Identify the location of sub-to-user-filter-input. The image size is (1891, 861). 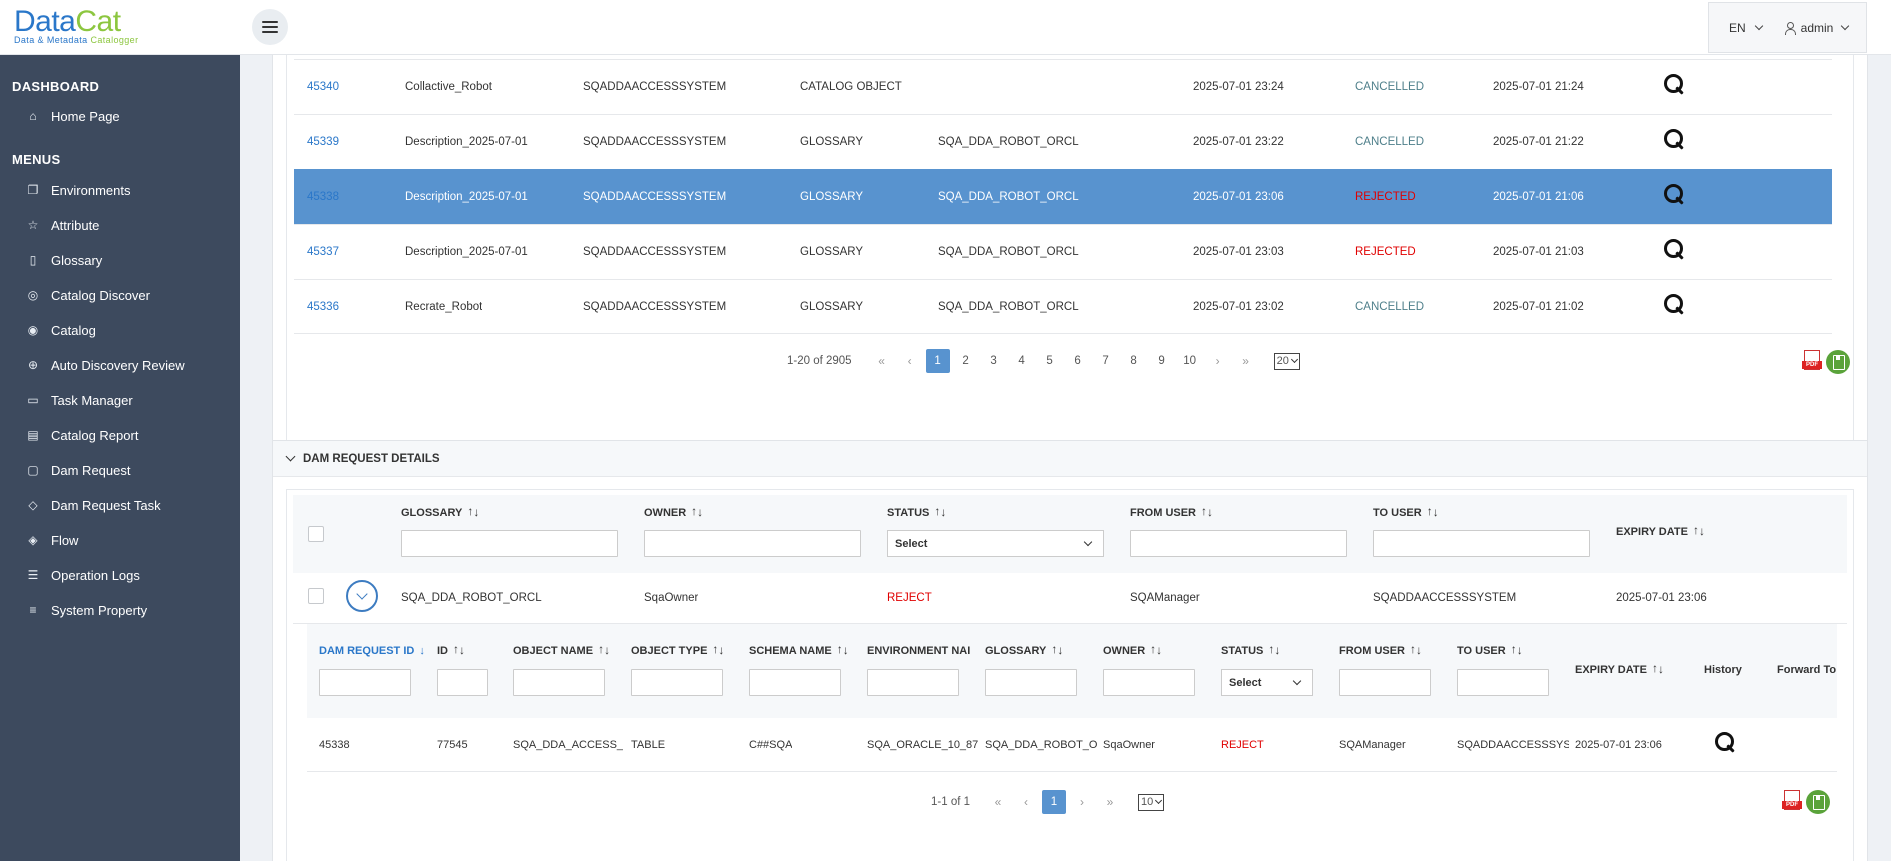
(1503, 682).